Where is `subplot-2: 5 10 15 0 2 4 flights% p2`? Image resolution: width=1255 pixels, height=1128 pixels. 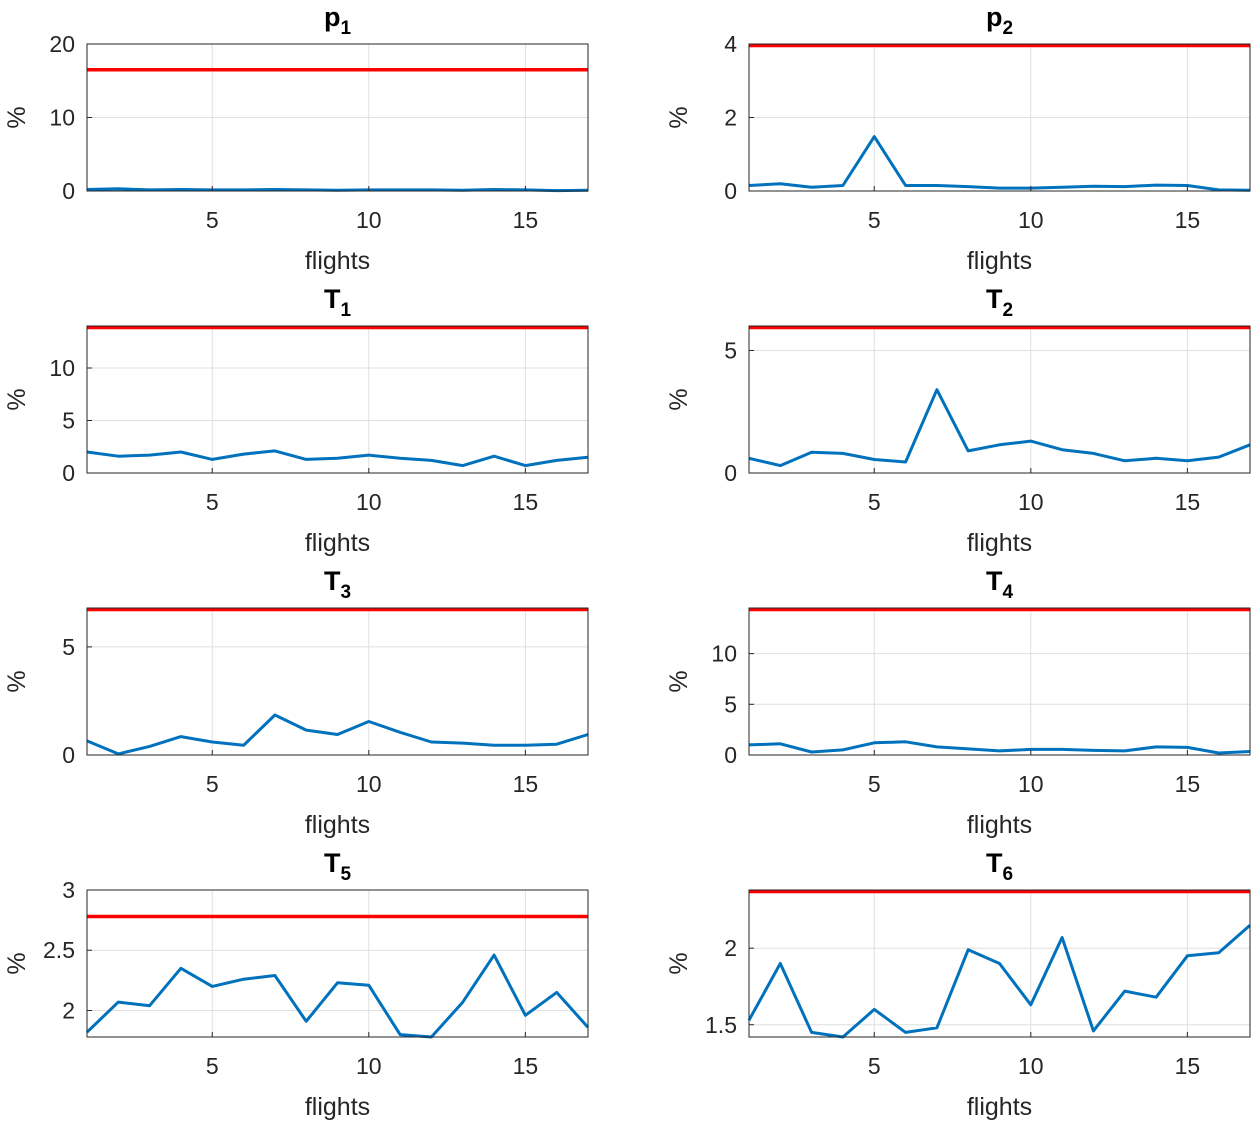 subplot-2: 5 10 15 0 2 4 flights% p2 is located at coordinates (958, 138).